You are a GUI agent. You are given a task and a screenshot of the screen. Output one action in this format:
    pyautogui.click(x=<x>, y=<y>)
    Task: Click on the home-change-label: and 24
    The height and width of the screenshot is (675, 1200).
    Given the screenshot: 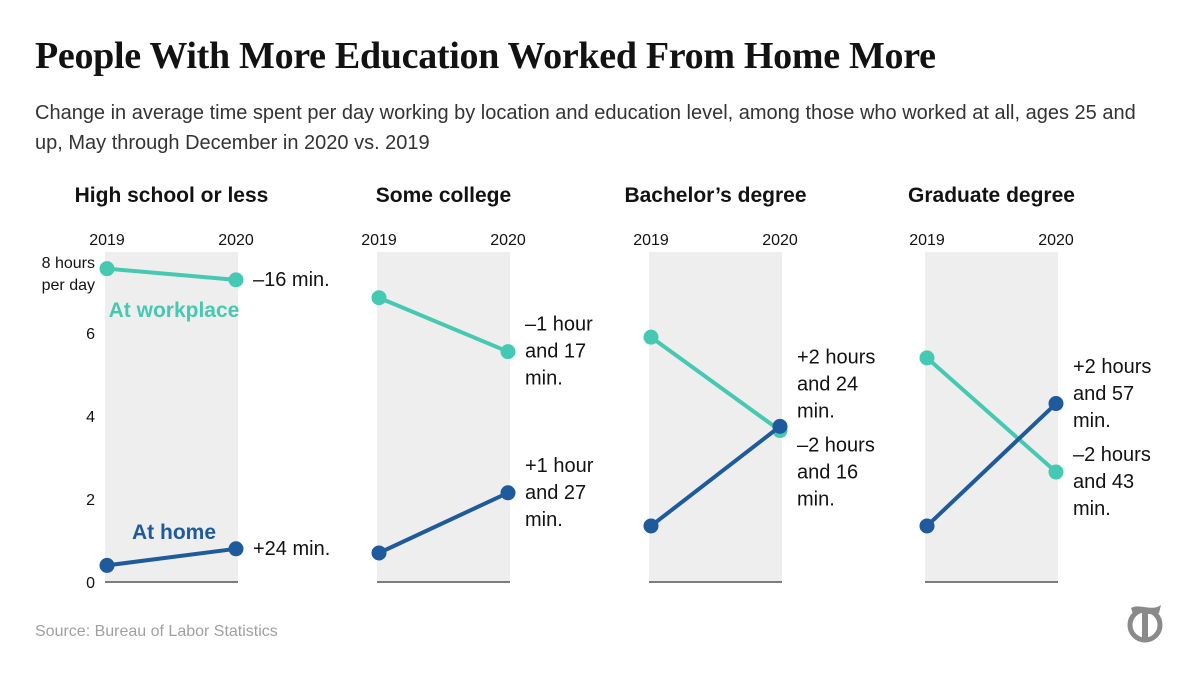 What is the action you would take?
    pyautogui.click(x=827, y=384)
    